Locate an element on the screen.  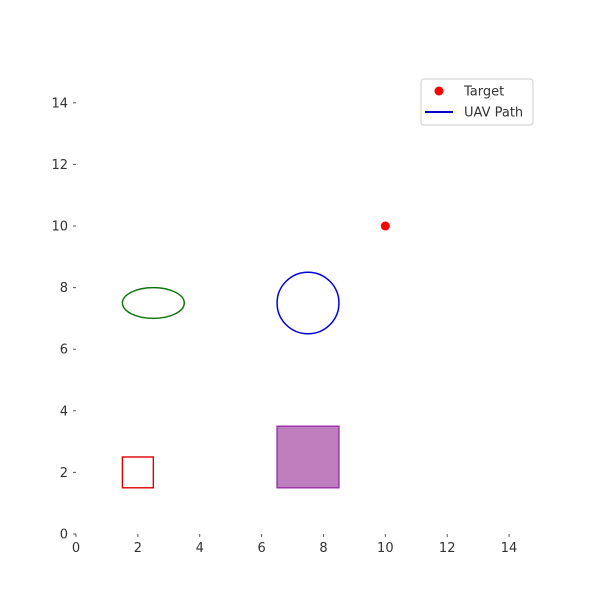
y-tick-label: 12 is located at coordinates (59, 165).